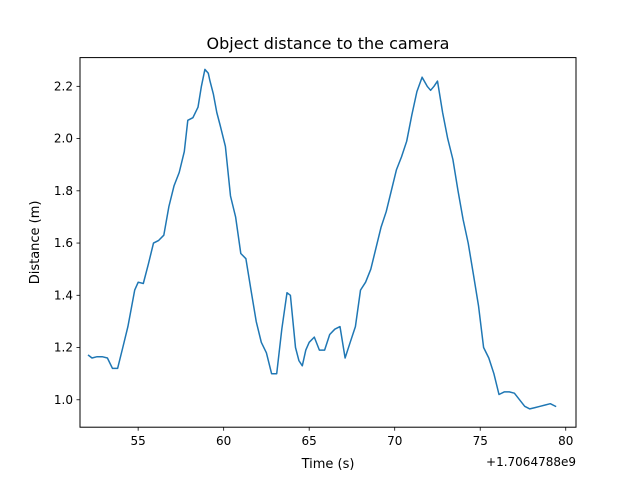  I want to click on x-axis-label: Time (s), so click(328, 464).